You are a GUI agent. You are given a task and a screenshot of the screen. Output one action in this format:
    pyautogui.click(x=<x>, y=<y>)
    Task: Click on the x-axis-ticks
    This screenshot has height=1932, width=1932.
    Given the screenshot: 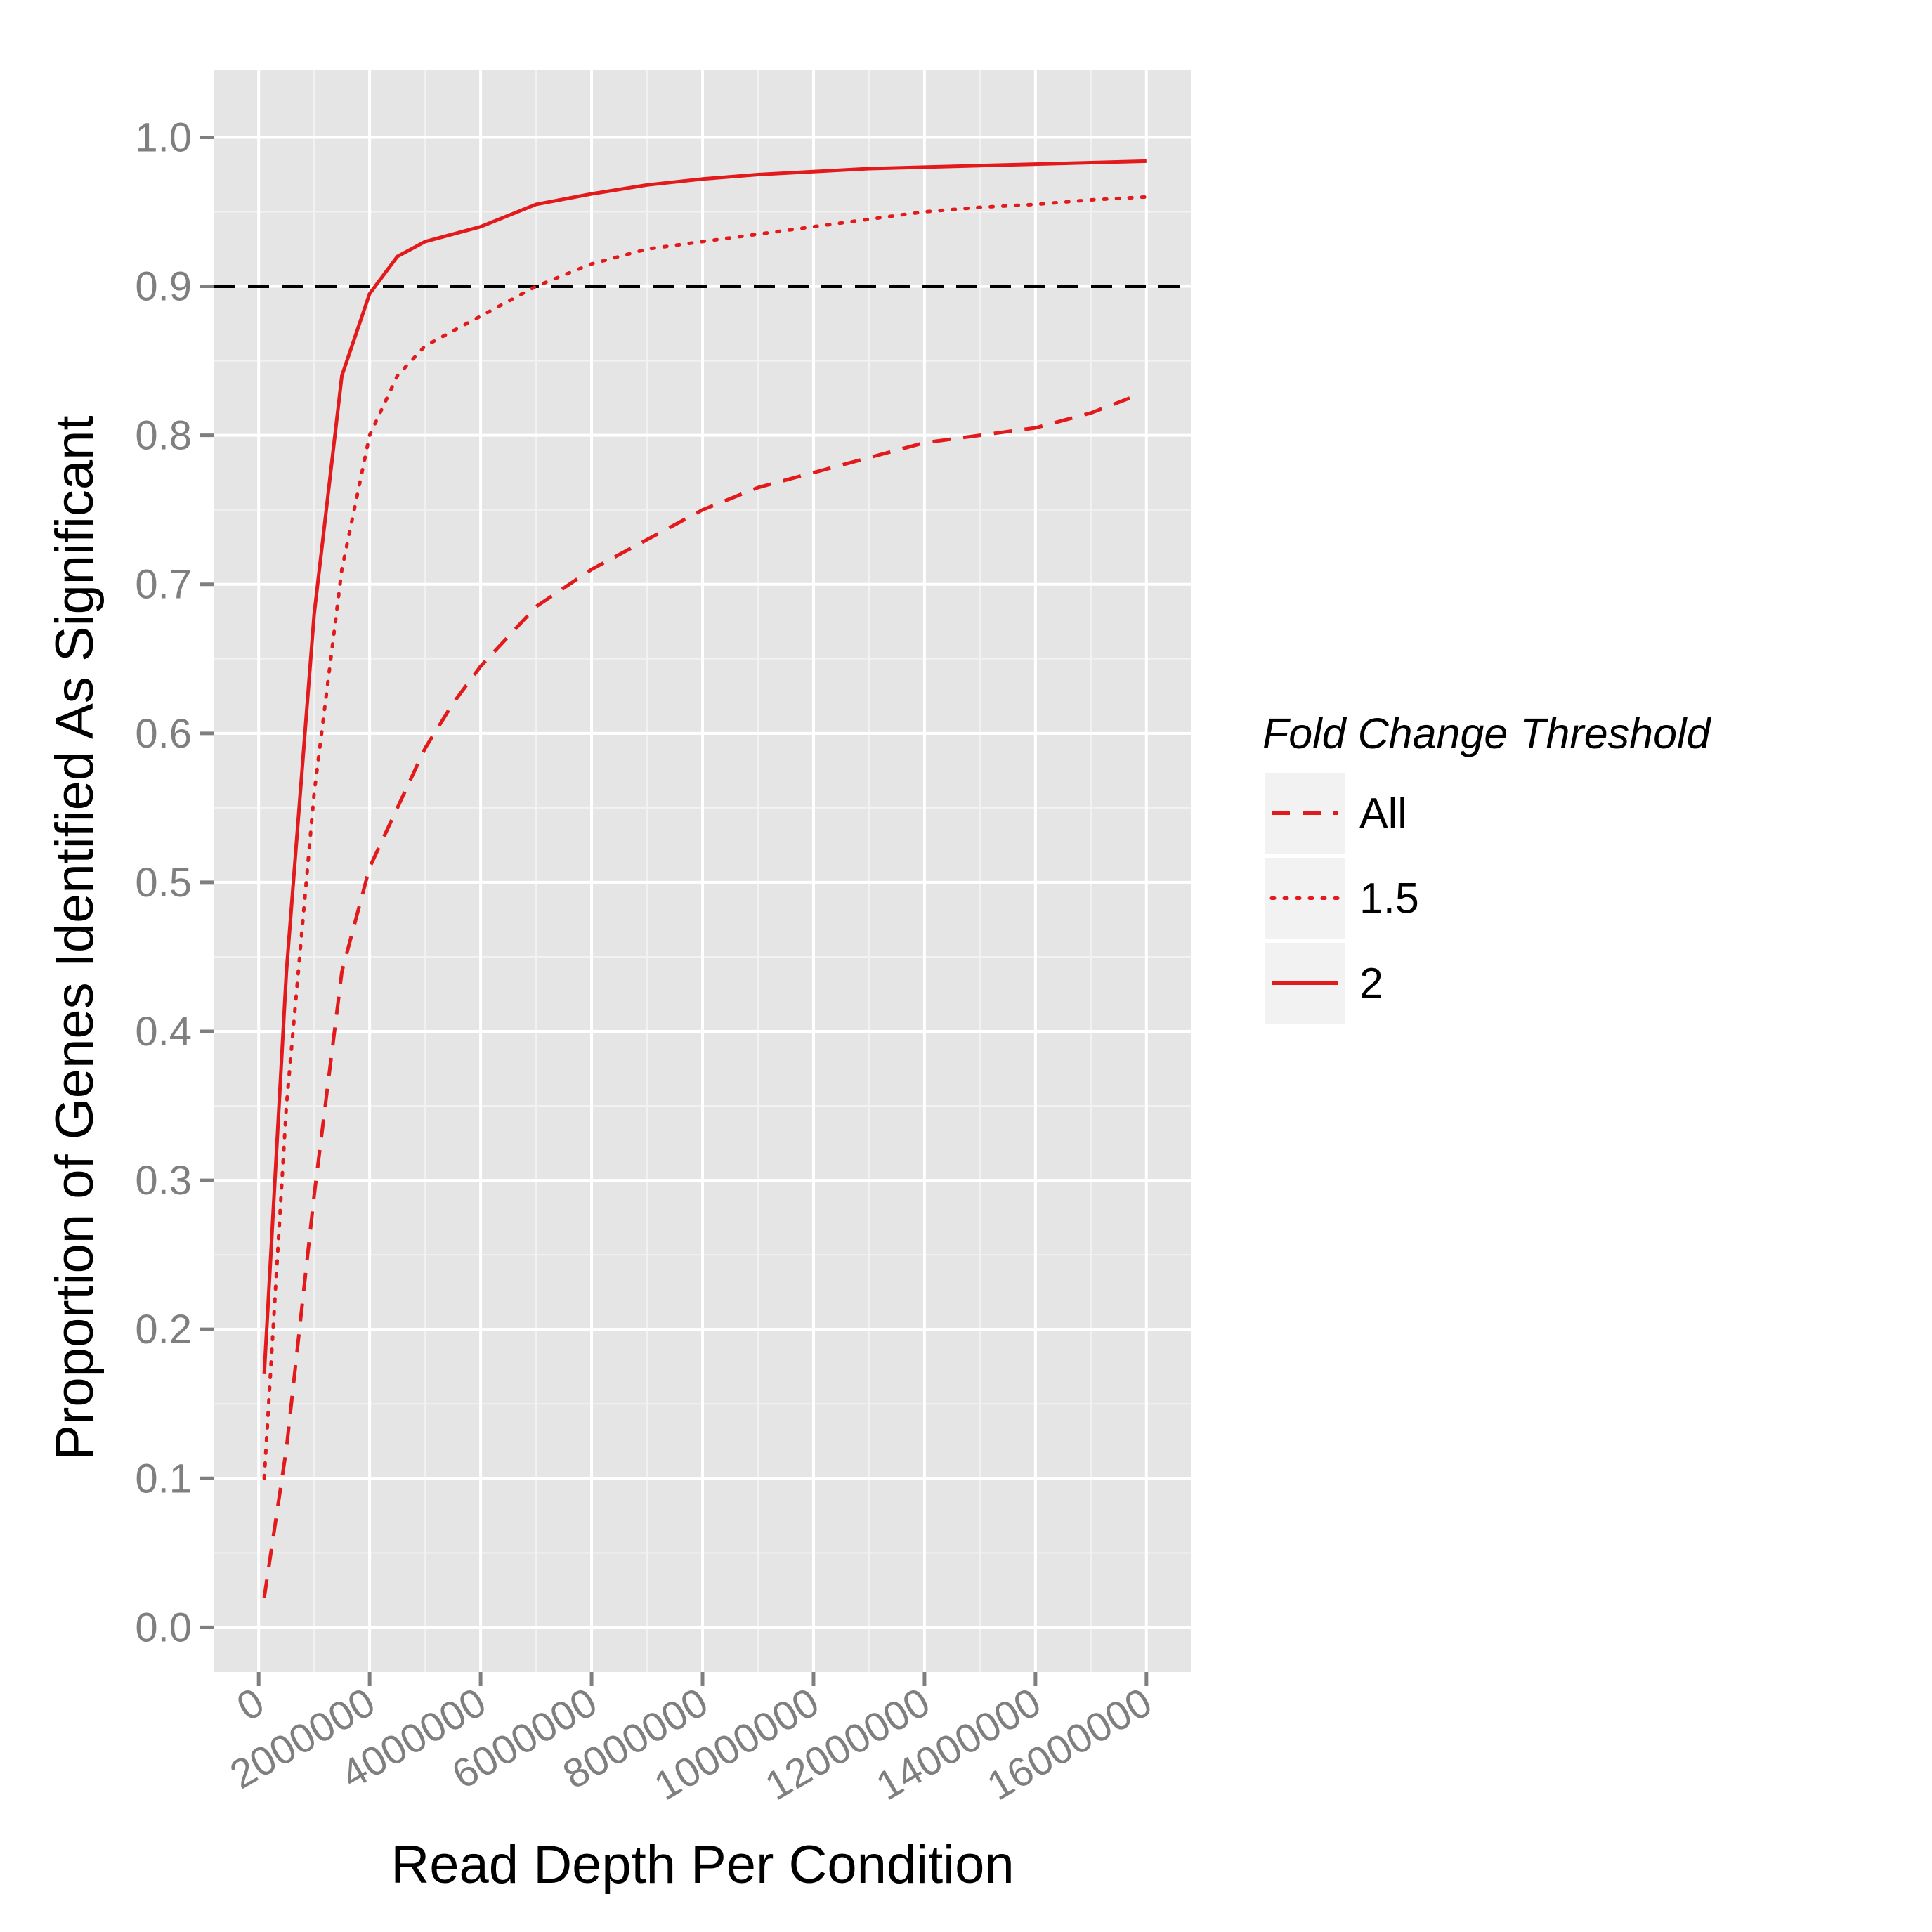 What is the action you would take?
    pyautogui.click(x=703, y=1679)
    